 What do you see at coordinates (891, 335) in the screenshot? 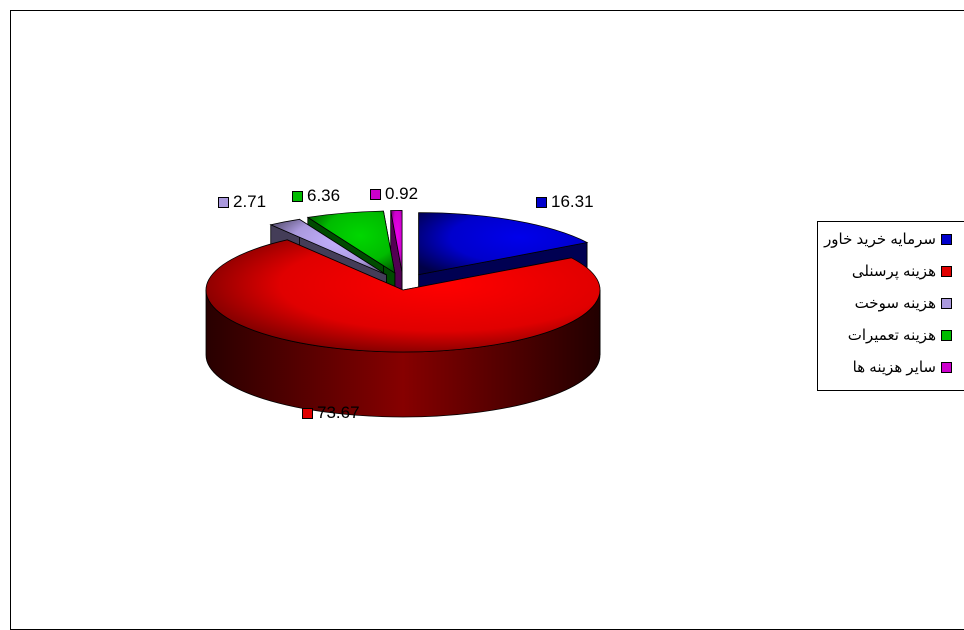
I see `legend-text-3: هزینه تعمیرات` at bounding box center [891, 335].